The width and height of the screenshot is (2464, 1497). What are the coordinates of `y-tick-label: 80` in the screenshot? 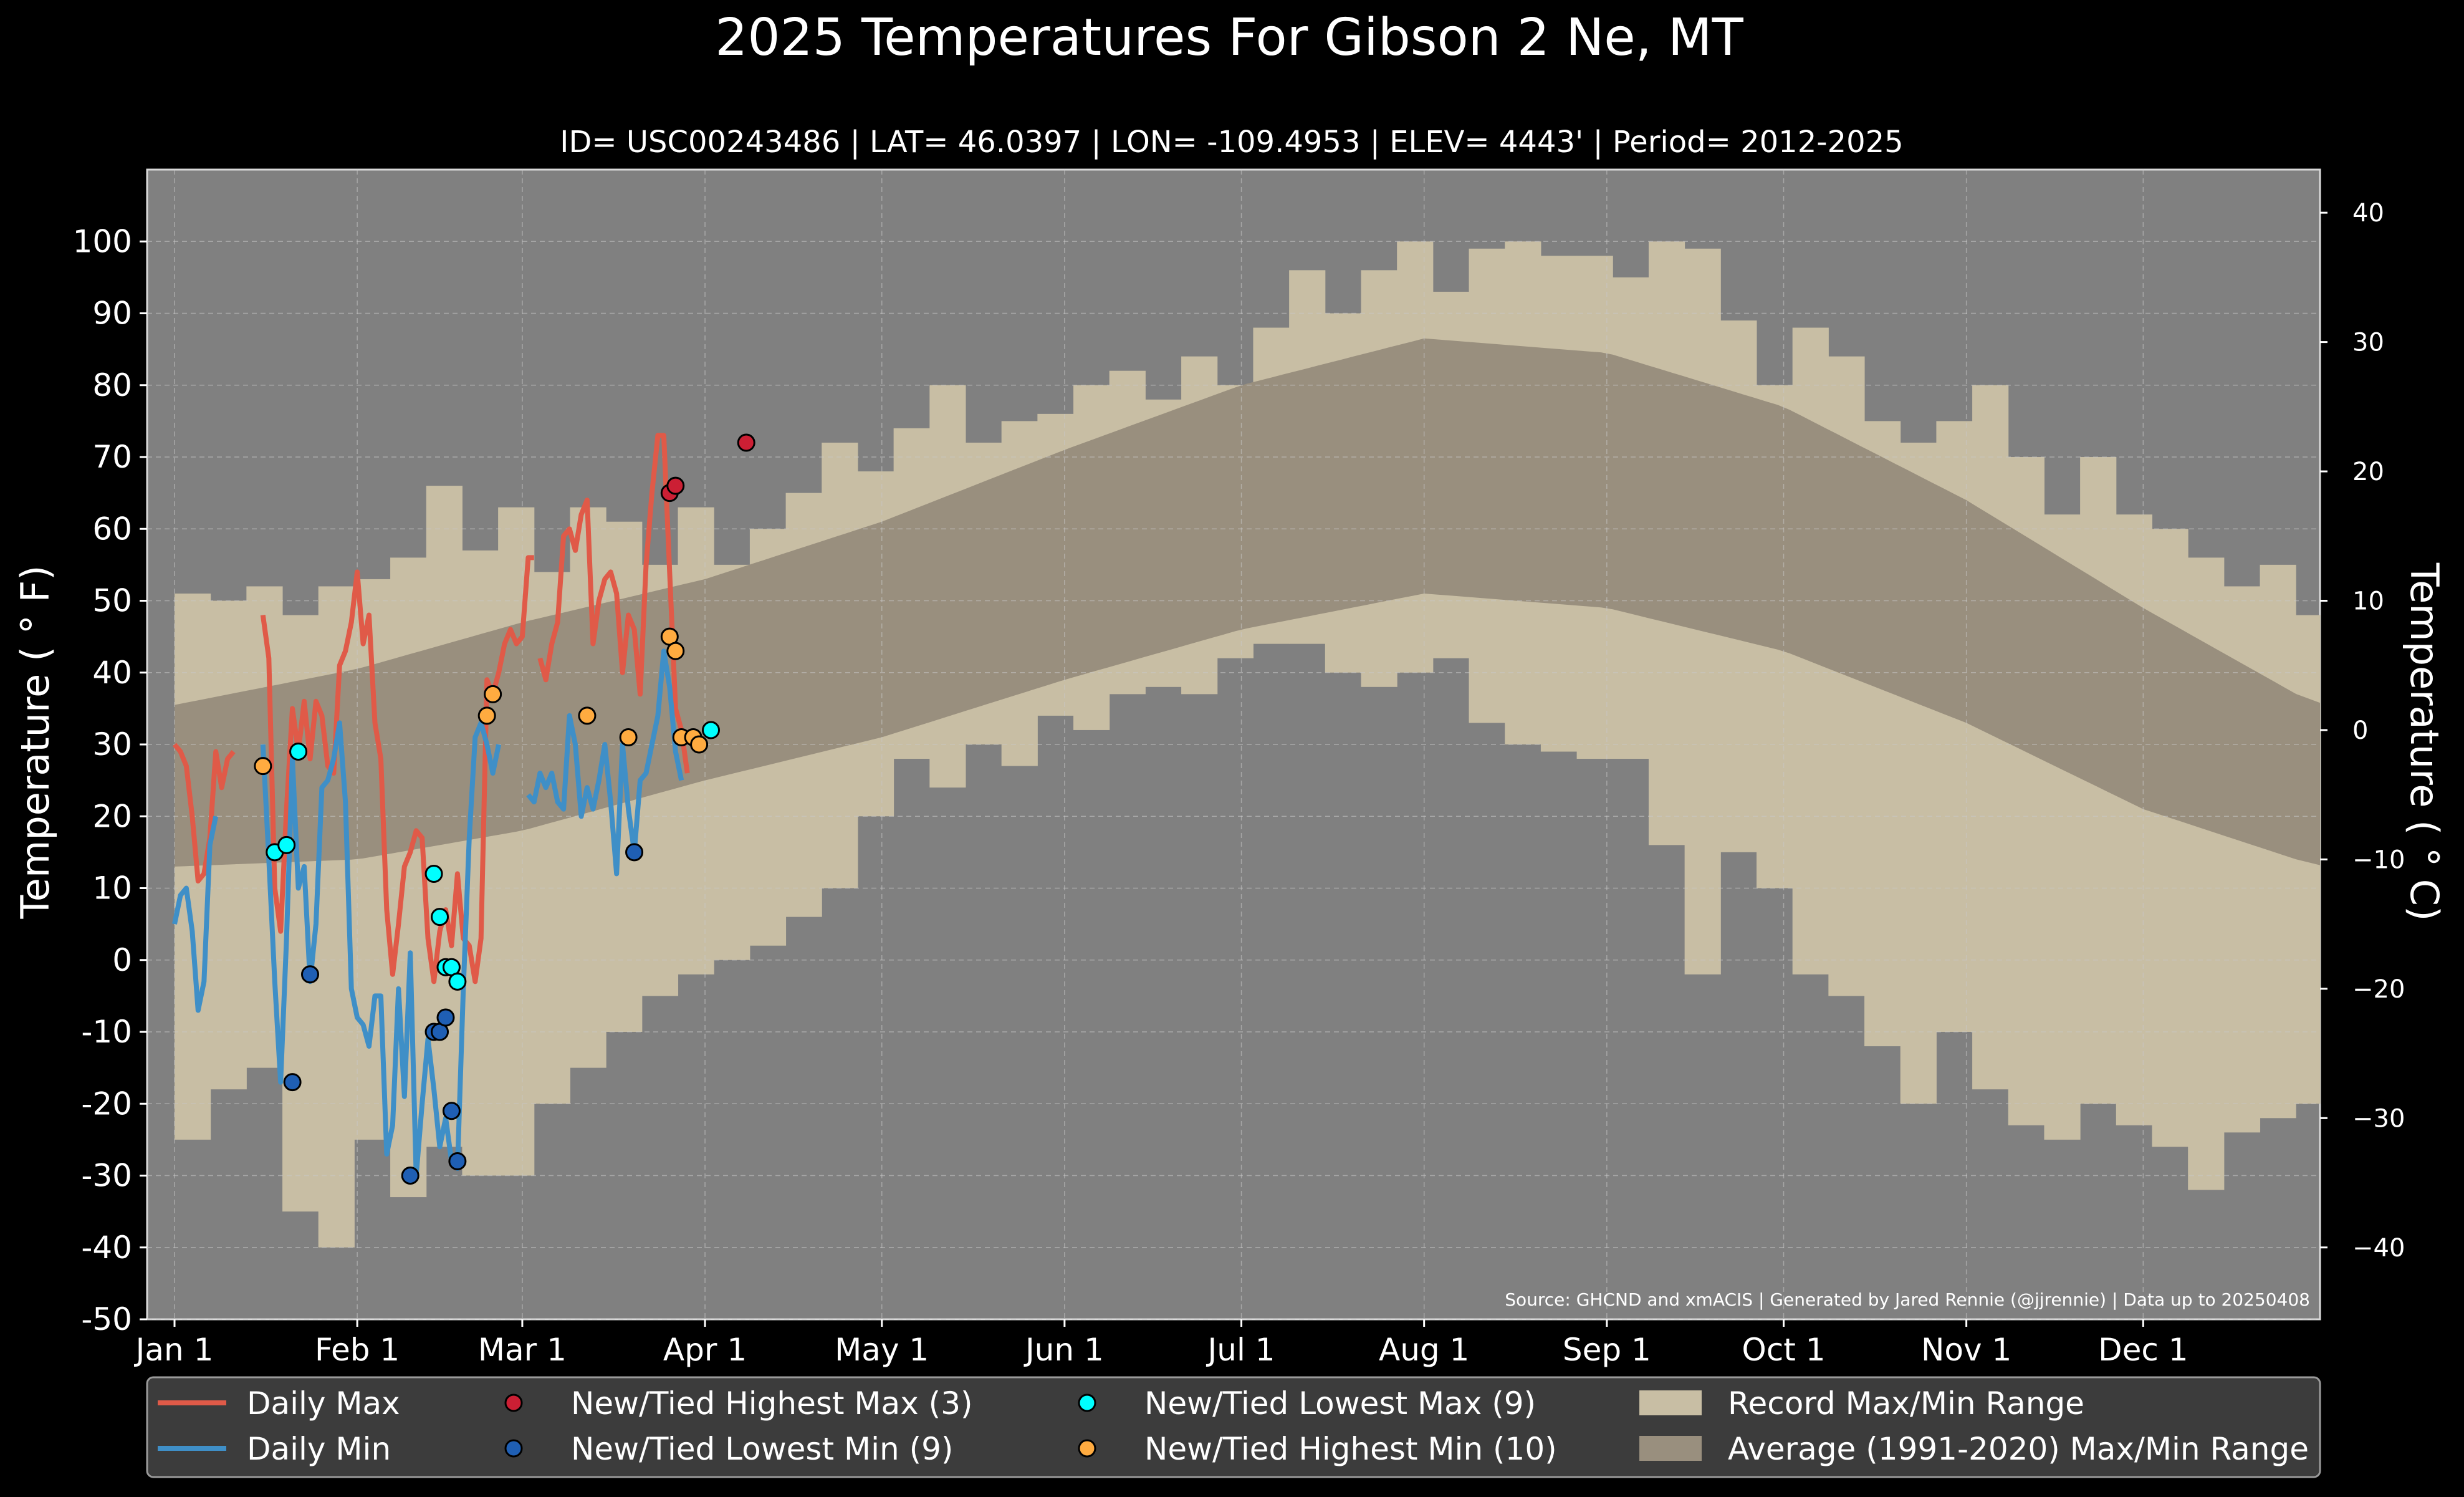 It's located at (112, 385).